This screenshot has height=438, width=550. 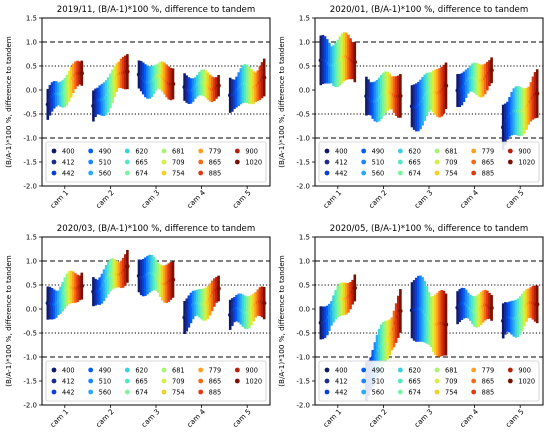 What do you see at coordinates (303, 382) in the screenshot?
I see `y-tick-label: -1.5` at bounding box center [303, 382].